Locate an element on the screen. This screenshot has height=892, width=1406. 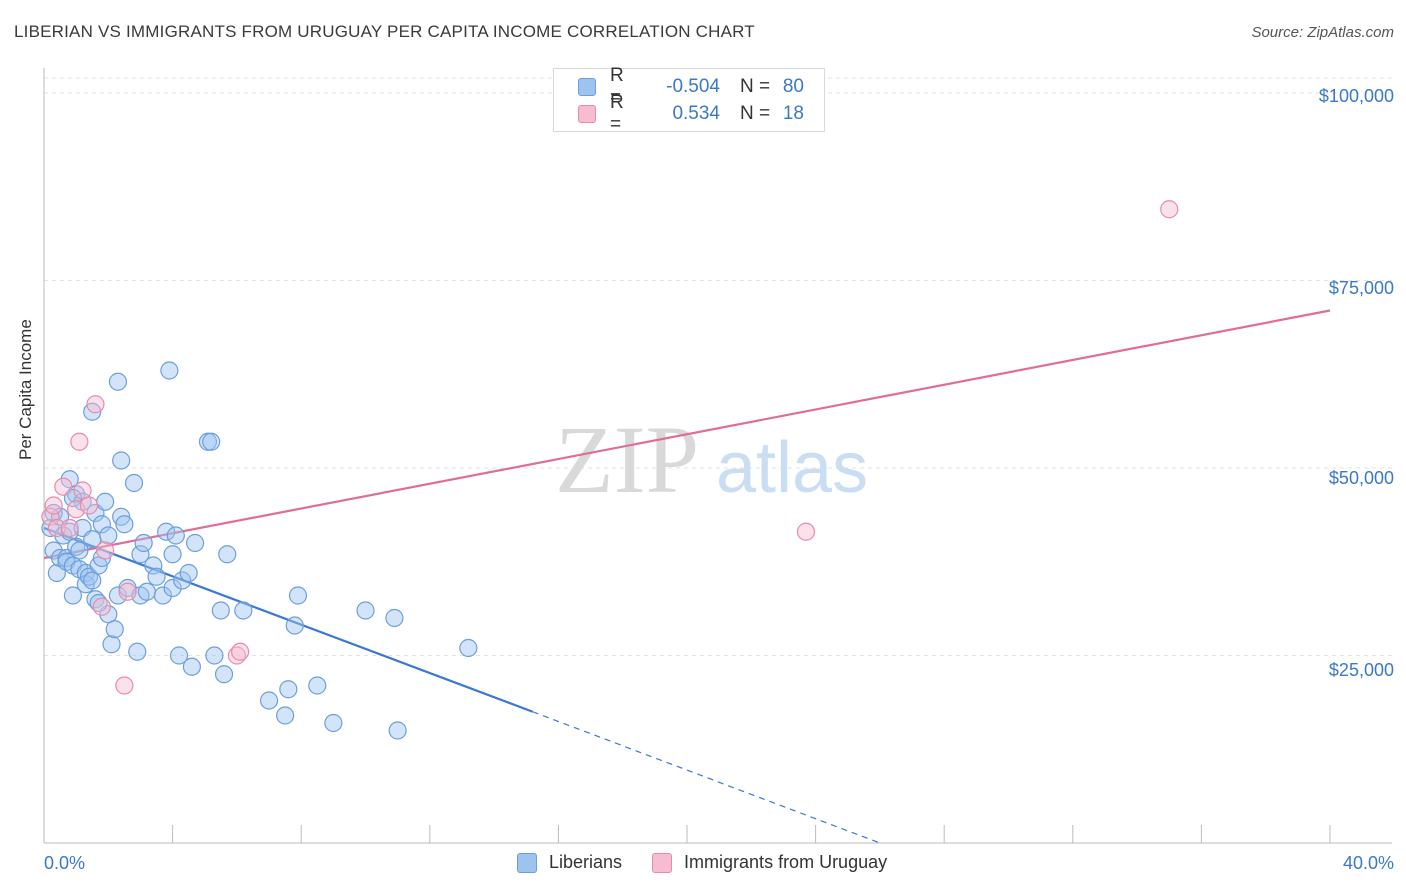
series-swatch-pink is located at coordinates (662, 862).